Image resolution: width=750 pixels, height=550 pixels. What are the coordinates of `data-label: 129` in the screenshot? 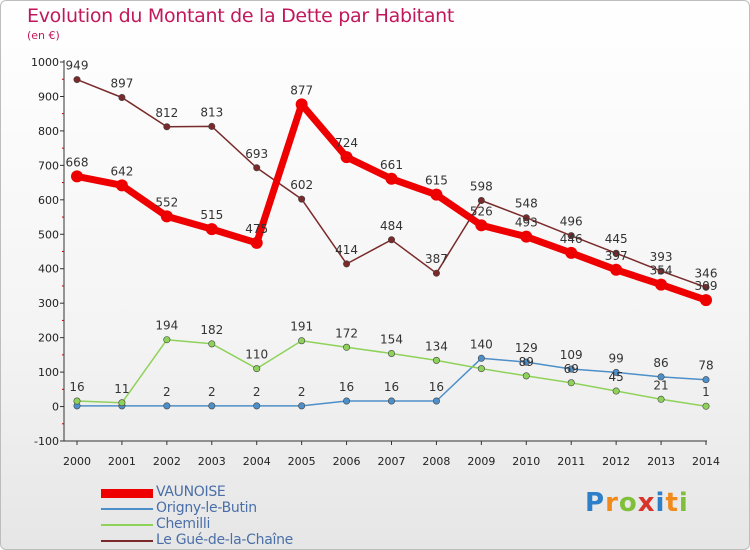 It's located at (526, 348).